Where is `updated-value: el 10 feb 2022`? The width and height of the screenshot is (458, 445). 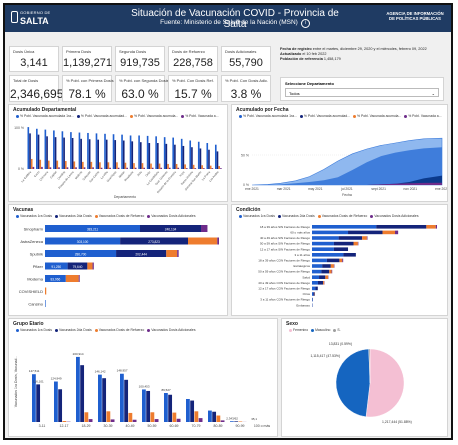
updated-value: el 10 feb 2022 is located at coordinates (314, 54).